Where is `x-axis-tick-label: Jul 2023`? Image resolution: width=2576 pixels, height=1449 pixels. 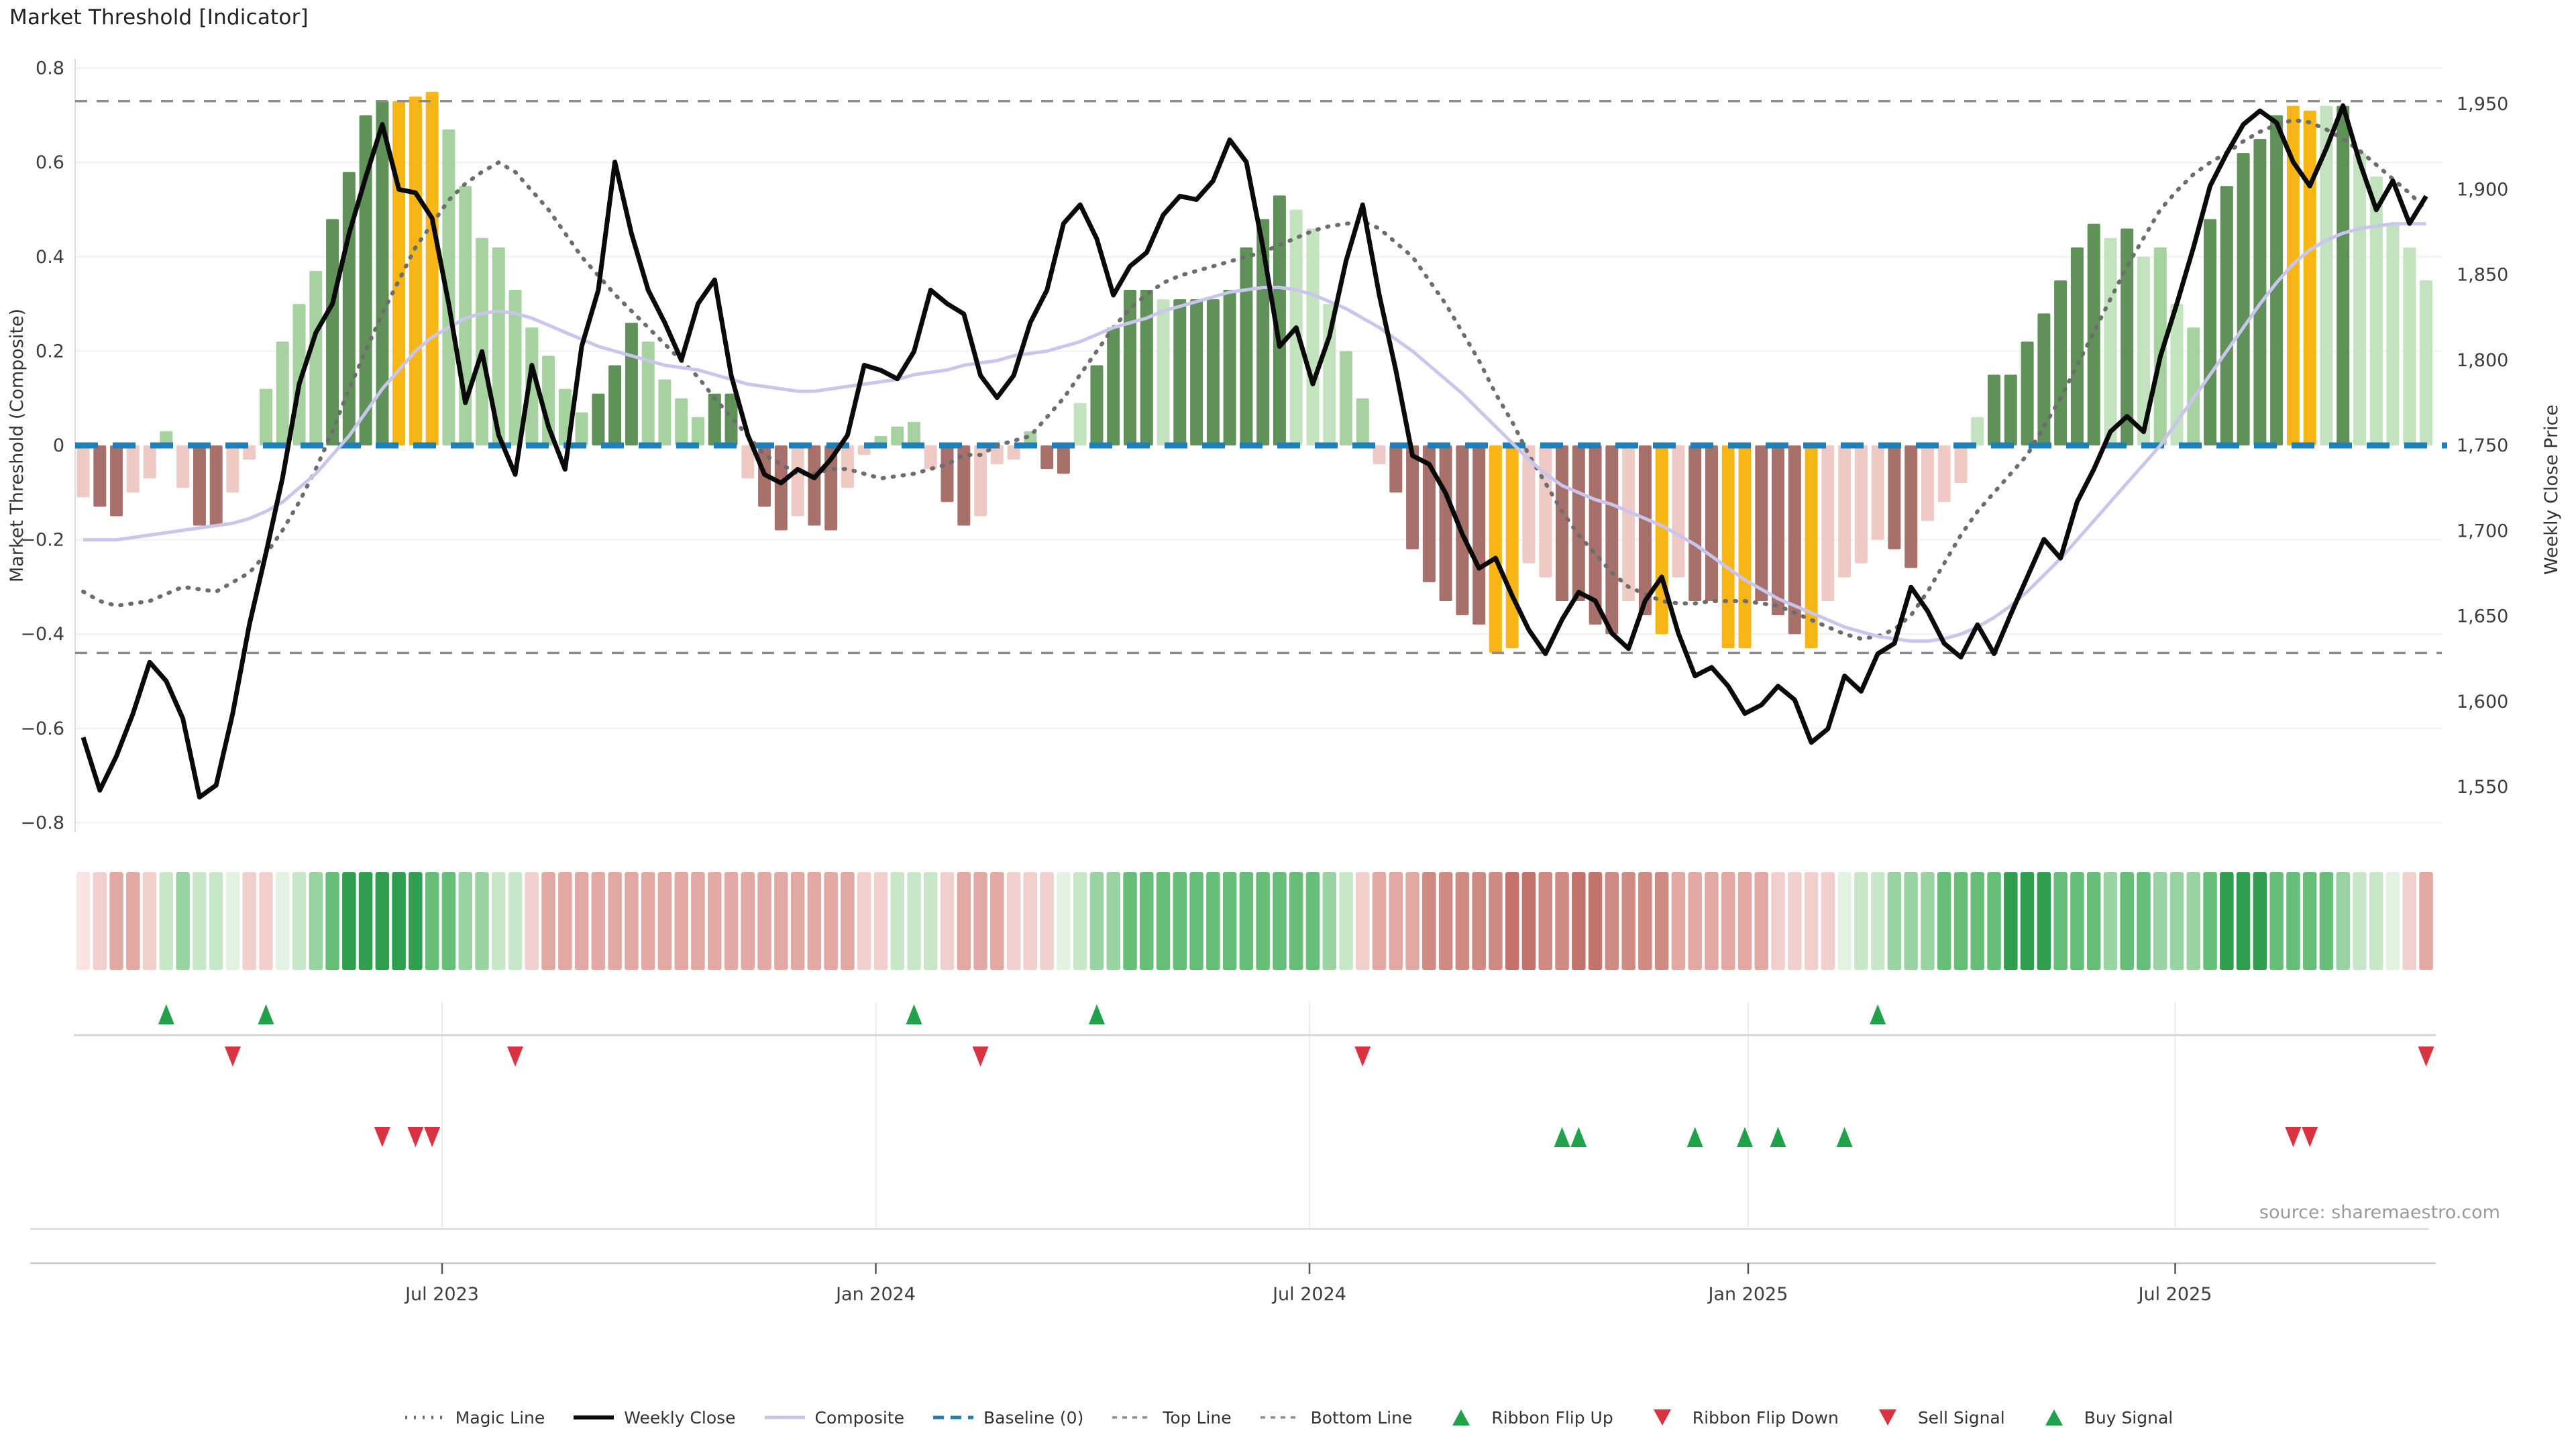
x-axis-tick-label: Jul 2023 is located at coordinates (441, 1294).